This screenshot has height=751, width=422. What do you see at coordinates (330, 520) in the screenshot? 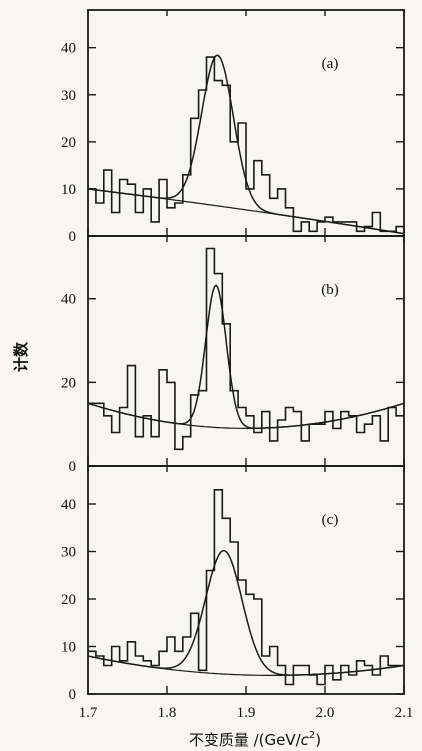
I see `panel-label: (c)` at bounding box center [330, 520].